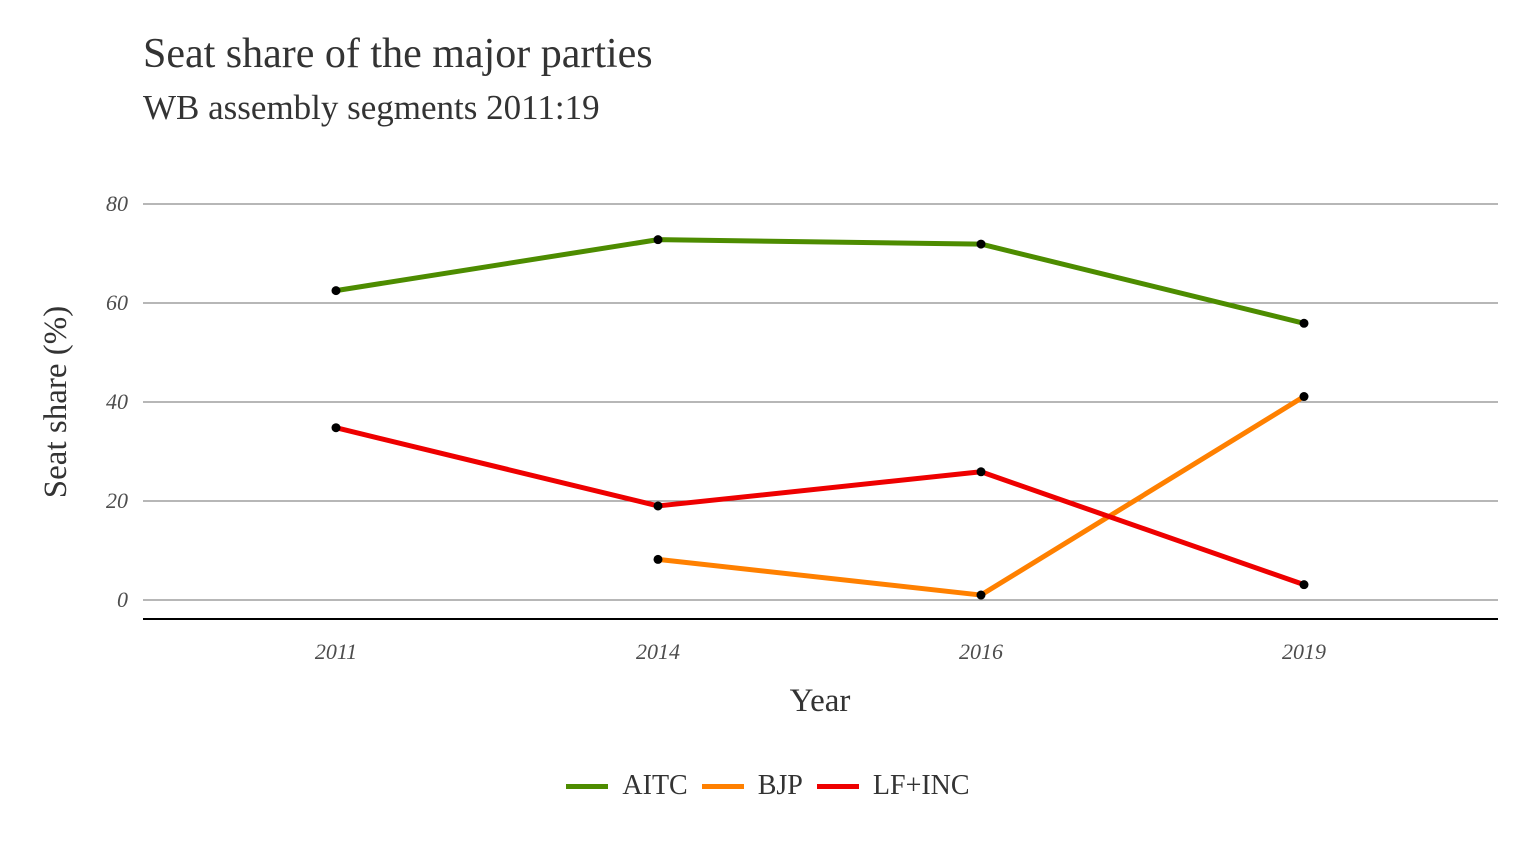 The width and height of the screenshot is (1536, 864). Describe the element at coordinates (117, 203) in the screenshot. I see `y-tick-label: 80` at that location.